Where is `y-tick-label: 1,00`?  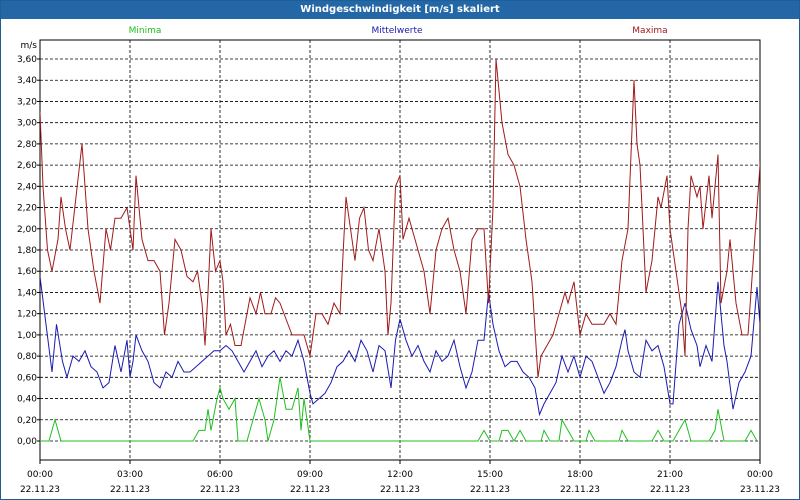
y-tick-label: 1,00 is located at coordinates (27, 336).